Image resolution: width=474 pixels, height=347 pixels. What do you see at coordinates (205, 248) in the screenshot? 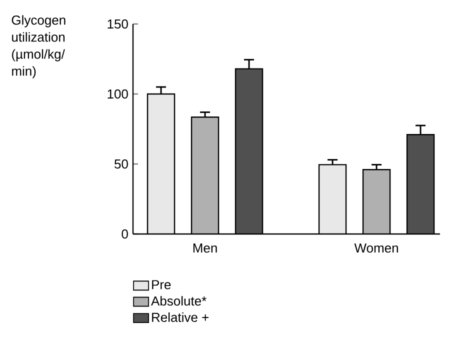
I see `x-tick-label: Men` at bounding box center [205, 248].